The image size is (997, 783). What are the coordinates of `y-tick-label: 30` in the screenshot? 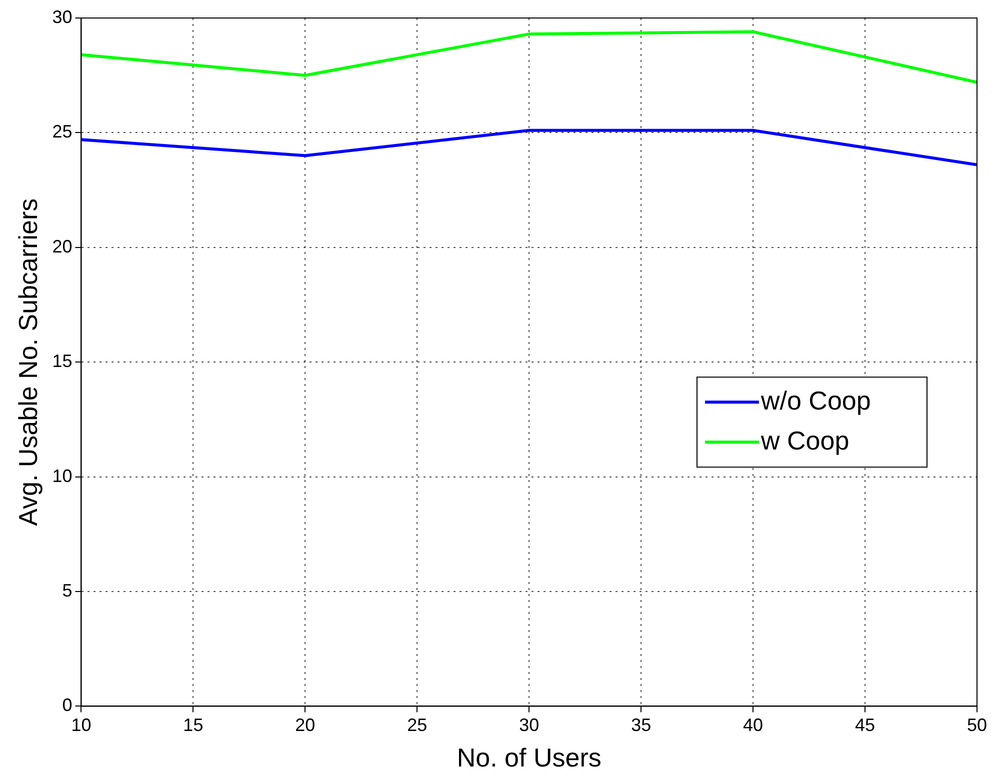 It's located at (62, 16).